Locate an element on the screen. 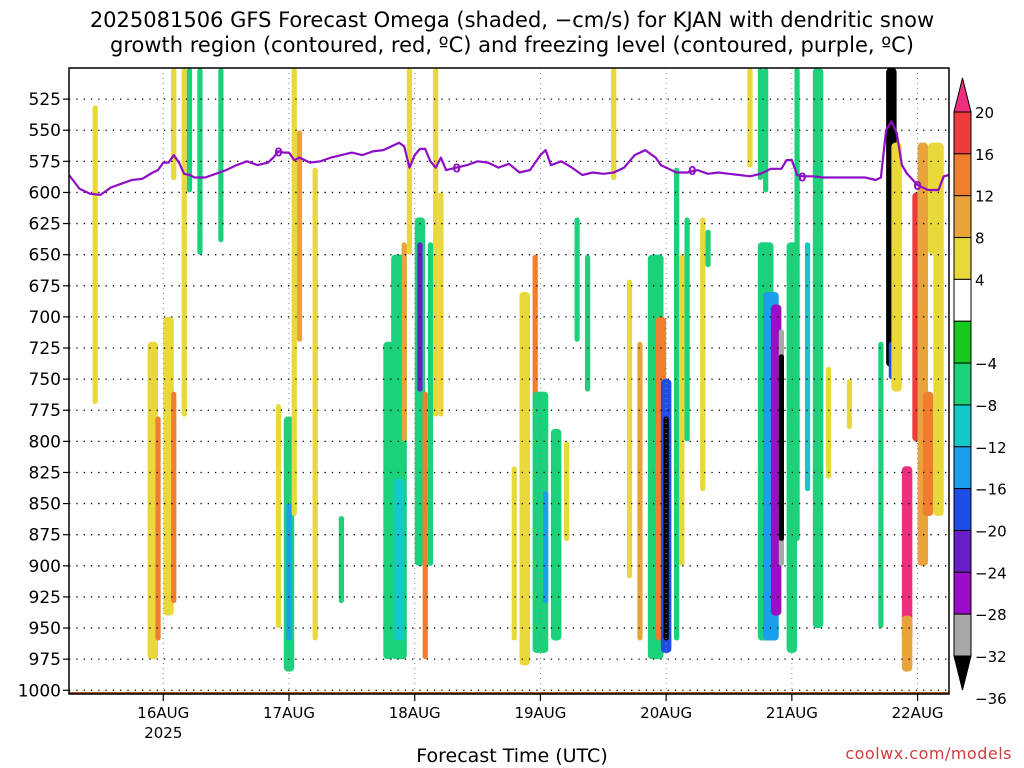 Image resolution: width=1024 pixels, height=768 pixels. credit-text: coolwx.com/models is located at coordinates (928, 753).